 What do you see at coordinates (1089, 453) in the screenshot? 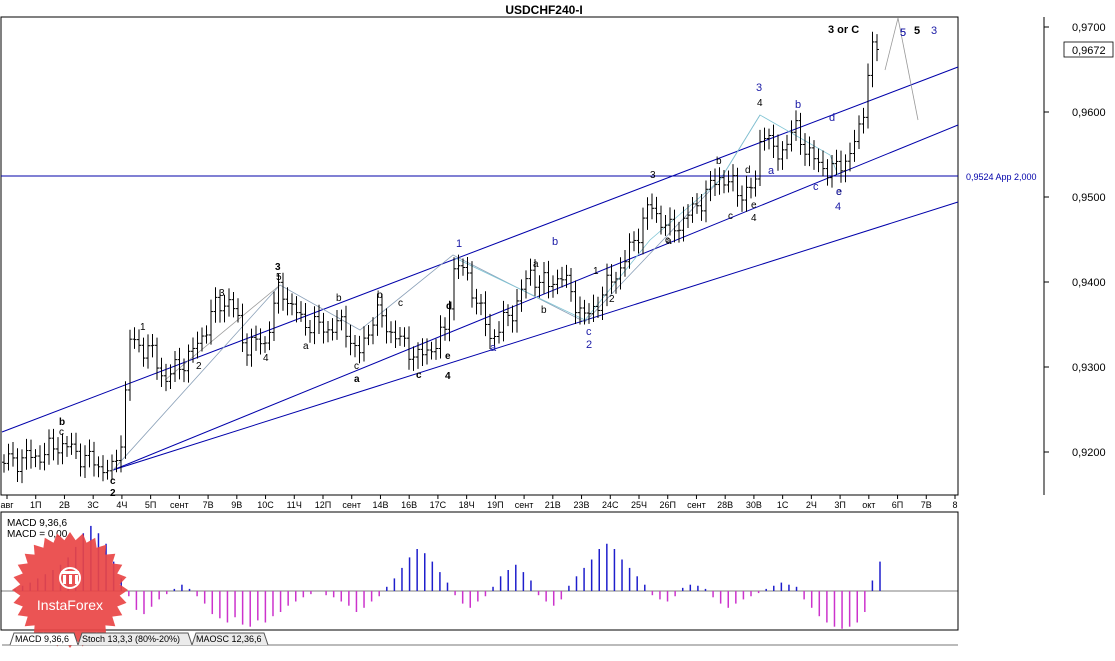
I see `price-tick-label: 0,9200` at bounding box center [1089, 453].